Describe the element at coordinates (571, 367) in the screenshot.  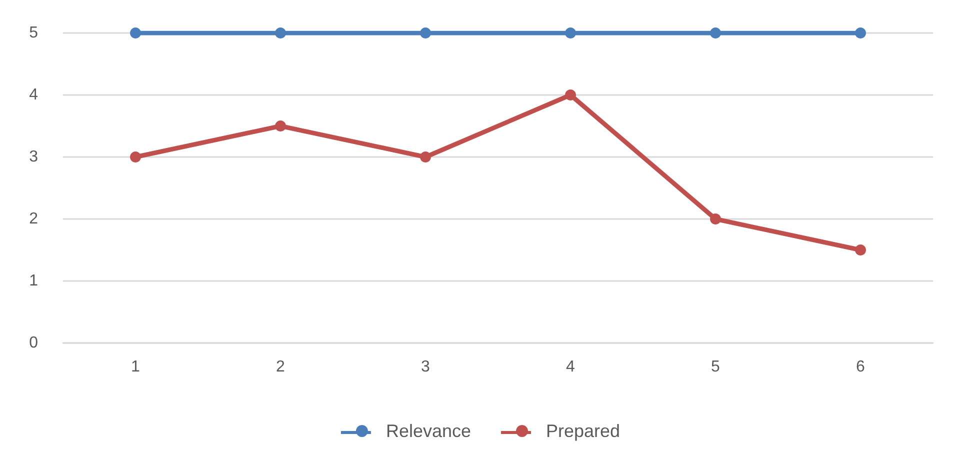
I see `x-tick-label: 4` at that location.